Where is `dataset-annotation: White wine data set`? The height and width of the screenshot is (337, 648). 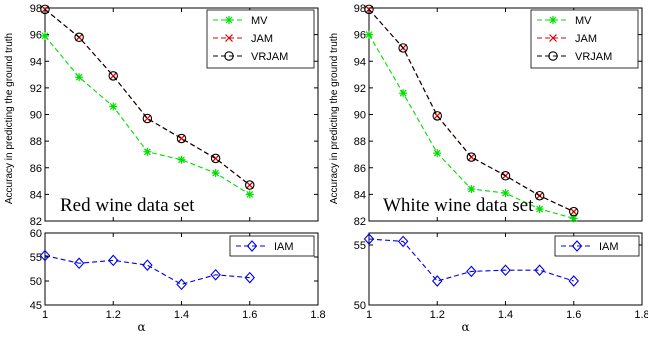
dataset-annotation: White wine data set is located at coordinates (458, 205).